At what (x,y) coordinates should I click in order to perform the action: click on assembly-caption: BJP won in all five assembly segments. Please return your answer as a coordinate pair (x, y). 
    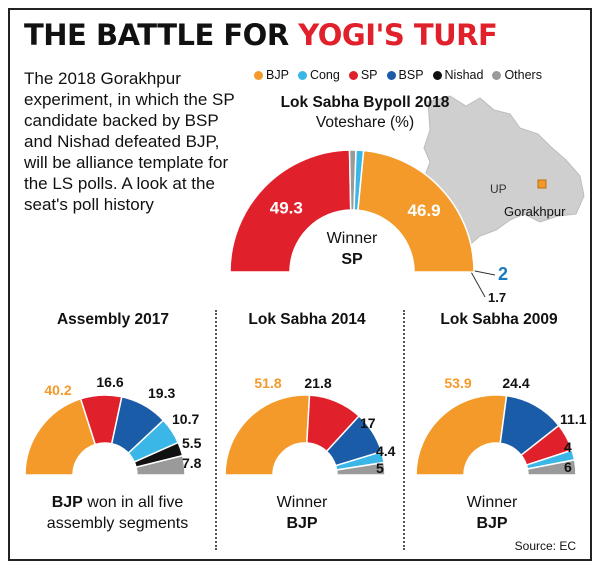
    Looking at the image, I should click on (117, 513).